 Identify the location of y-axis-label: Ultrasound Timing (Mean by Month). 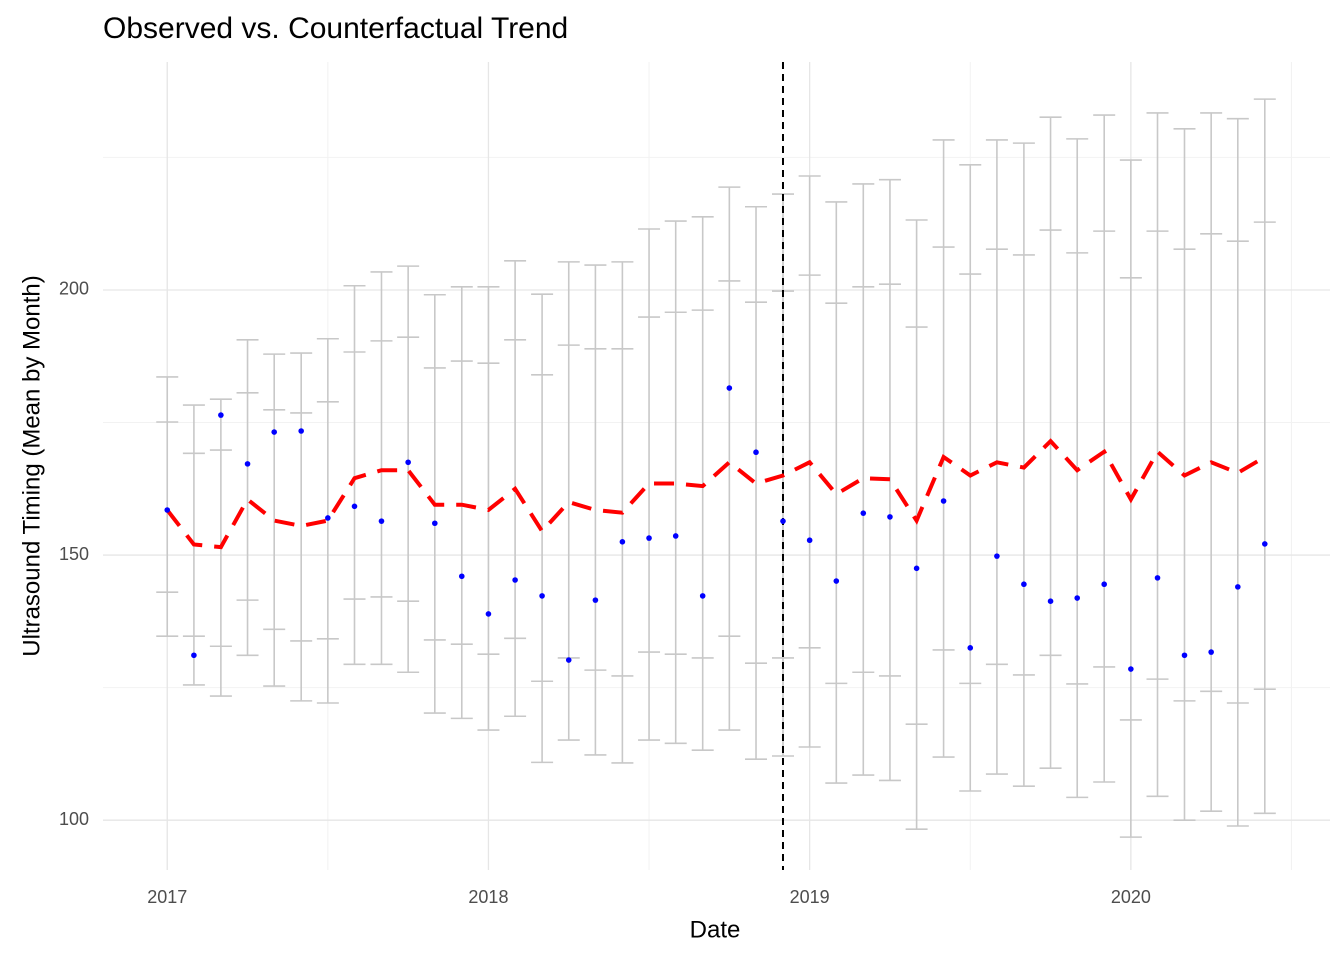
(31, 466).